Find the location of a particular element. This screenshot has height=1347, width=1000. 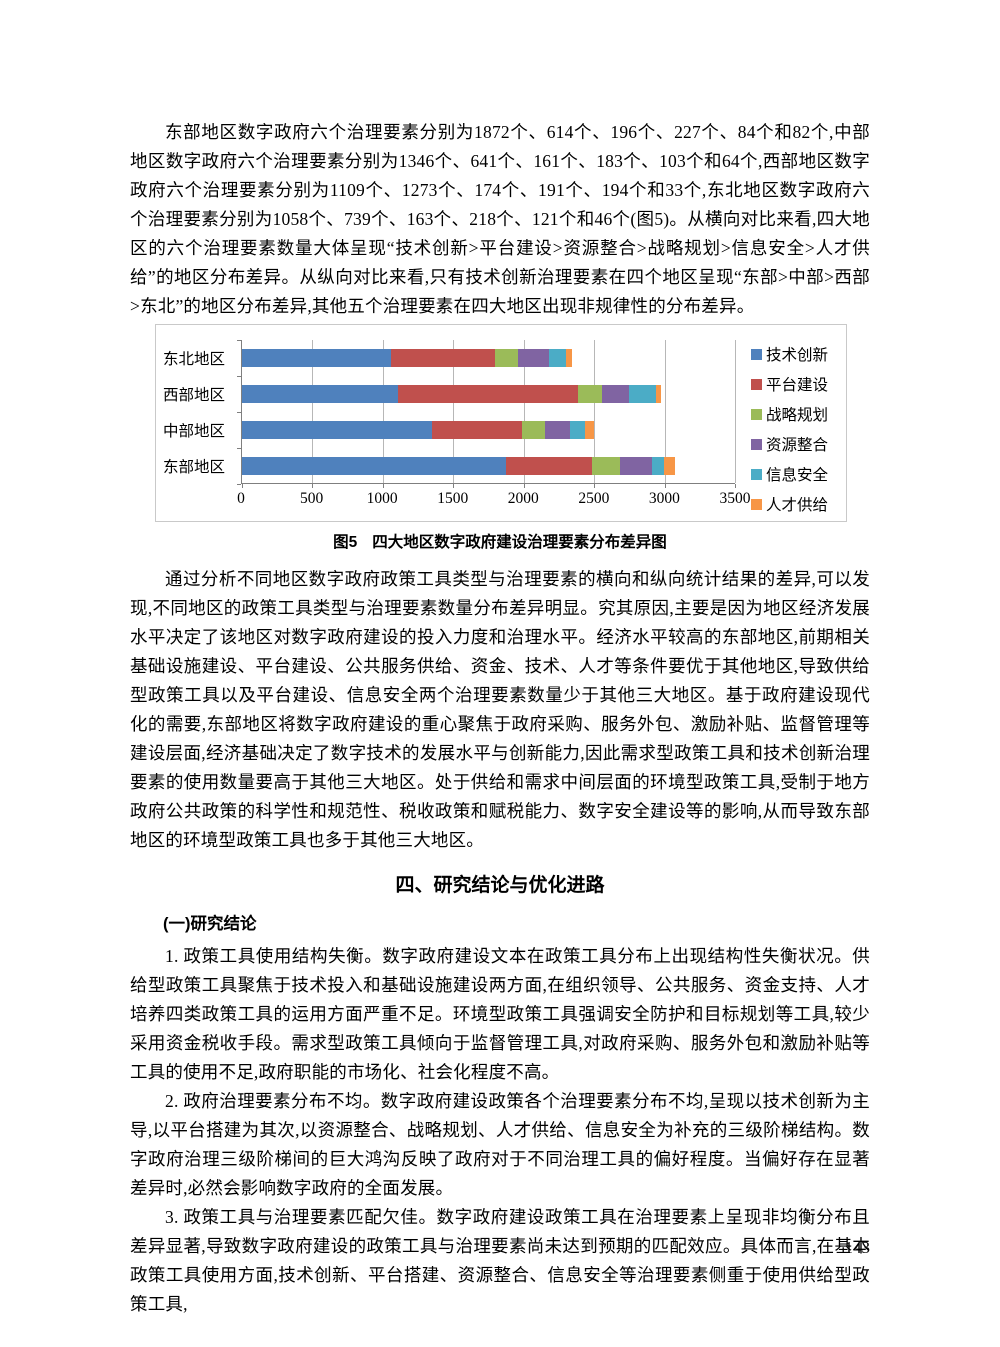

page-number: 143 is located at coordinates (857, 1247).